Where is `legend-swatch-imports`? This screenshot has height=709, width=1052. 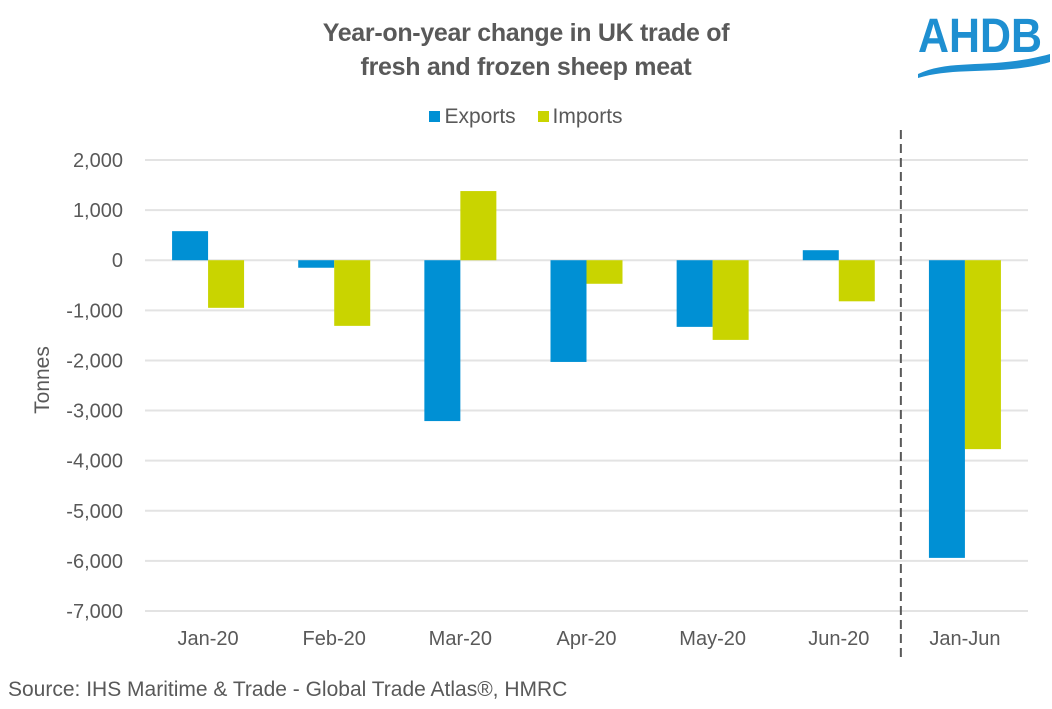 legend-swatch-imports is located at coordinates (543, 116).